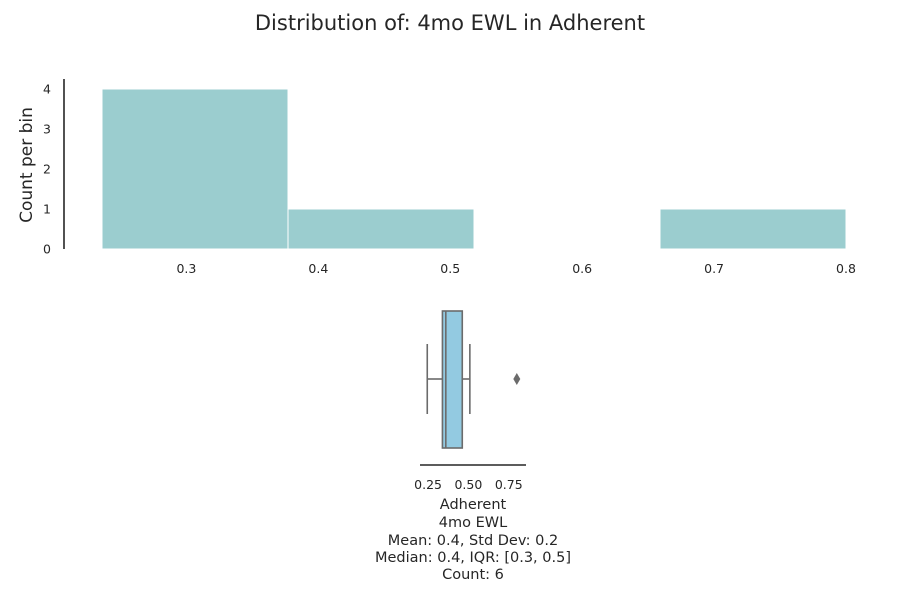 Image resolution: width=900 pixels, height=604 pixels. I want to click on histogram-x-tick-label: 0.3, so click(186, 268).